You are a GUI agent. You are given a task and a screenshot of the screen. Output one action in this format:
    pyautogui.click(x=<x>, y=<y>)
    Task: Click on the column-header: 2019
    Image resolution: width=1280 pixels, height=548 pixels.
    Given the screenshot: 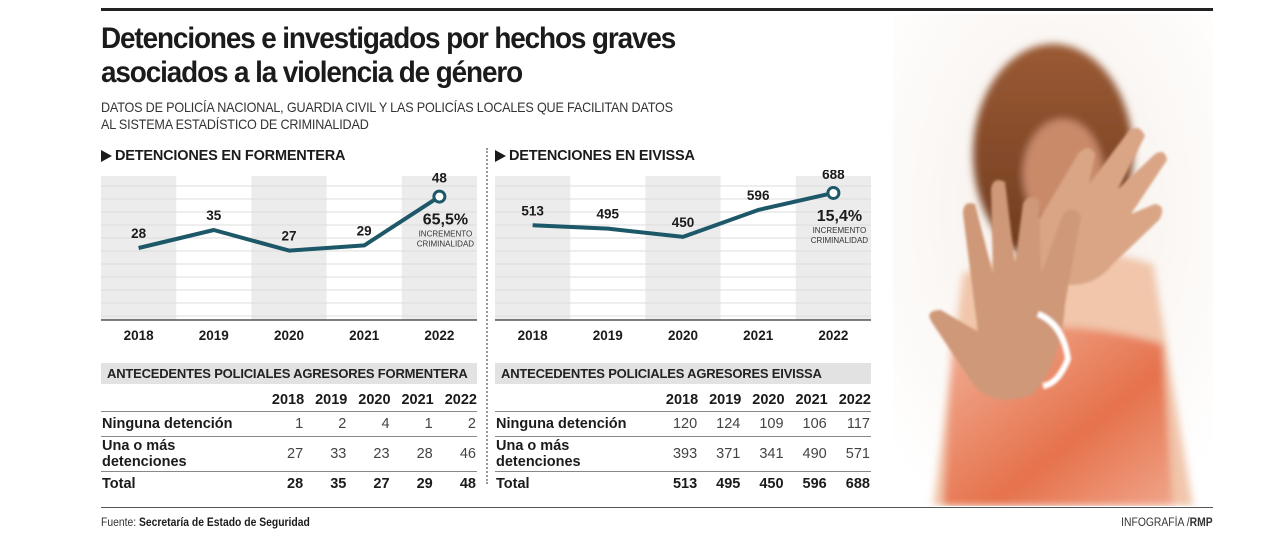 What is the action you would take?
    pyautogui.click(x=725, y=400)
    